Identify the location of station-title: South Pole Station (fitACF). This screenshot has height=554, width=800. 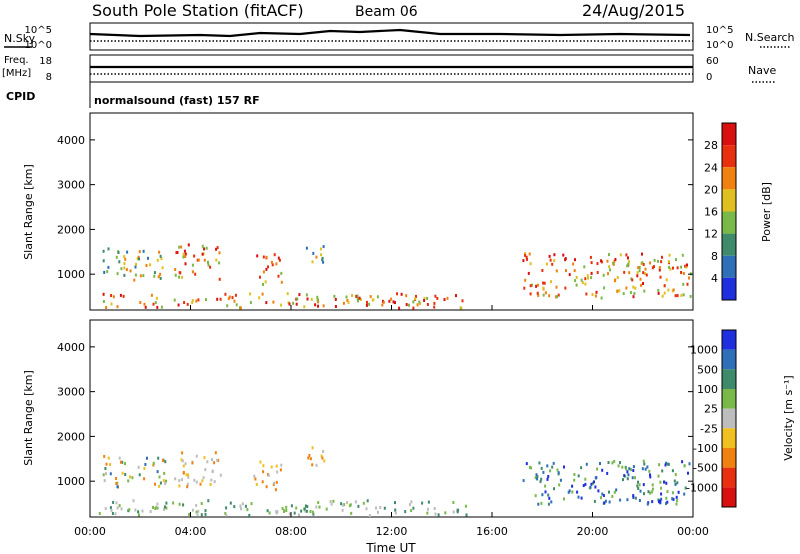
(198, 10).